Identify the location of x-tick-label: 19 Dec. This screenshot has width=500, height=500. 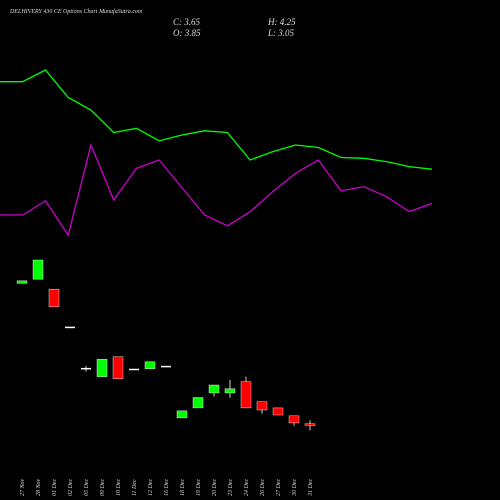
(199, 487).